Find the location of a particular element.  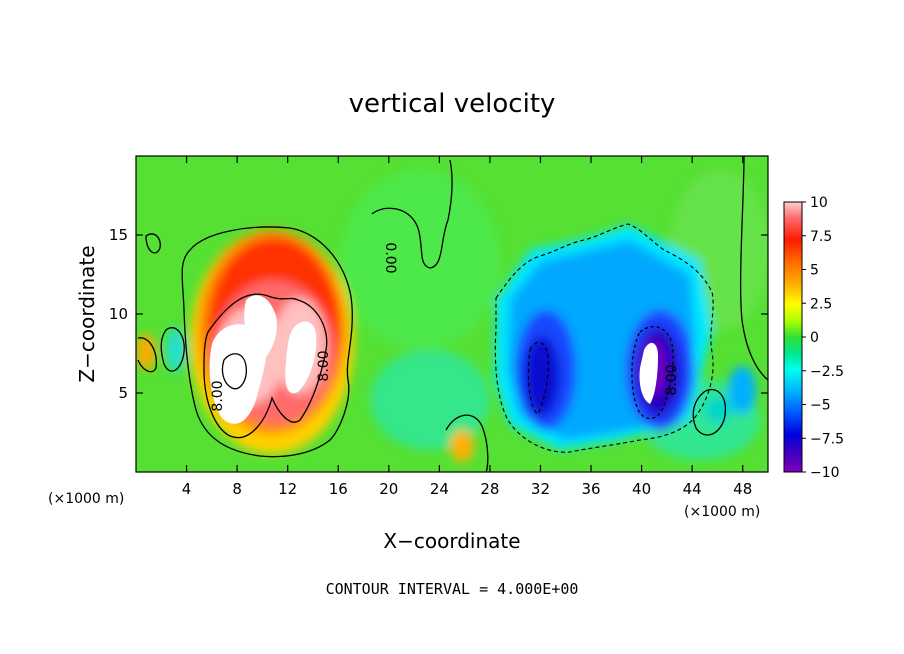

contour-zero-ridge is located at coordinates (412, 214).